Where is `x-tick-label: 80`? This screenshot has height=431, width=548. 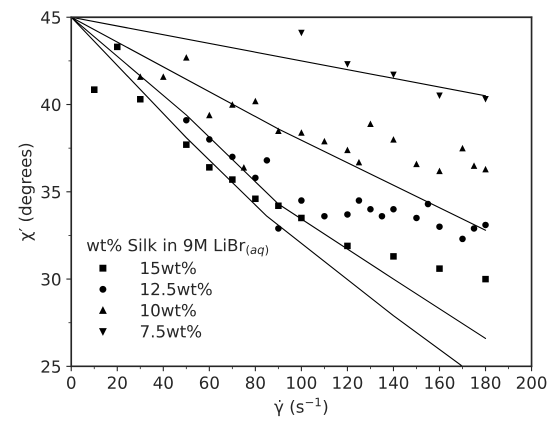
x-tick-label: 80 is located at coordinates (255, 382).